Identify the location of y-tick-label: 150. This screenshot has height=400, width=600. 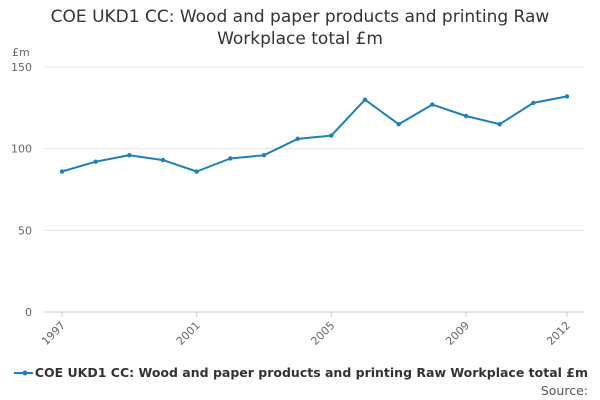
(21, 67).